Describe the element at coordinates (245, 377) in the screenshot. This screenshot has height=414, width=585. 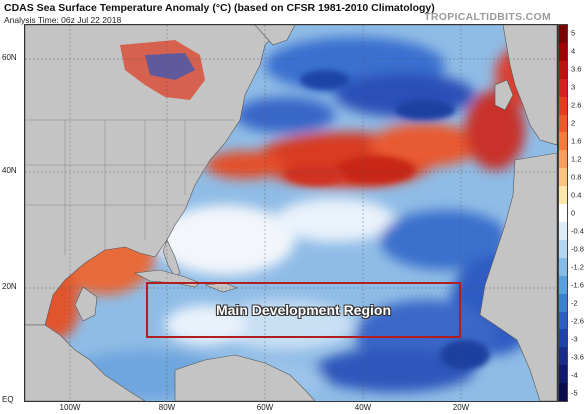
I see `south-america-land` at that location.